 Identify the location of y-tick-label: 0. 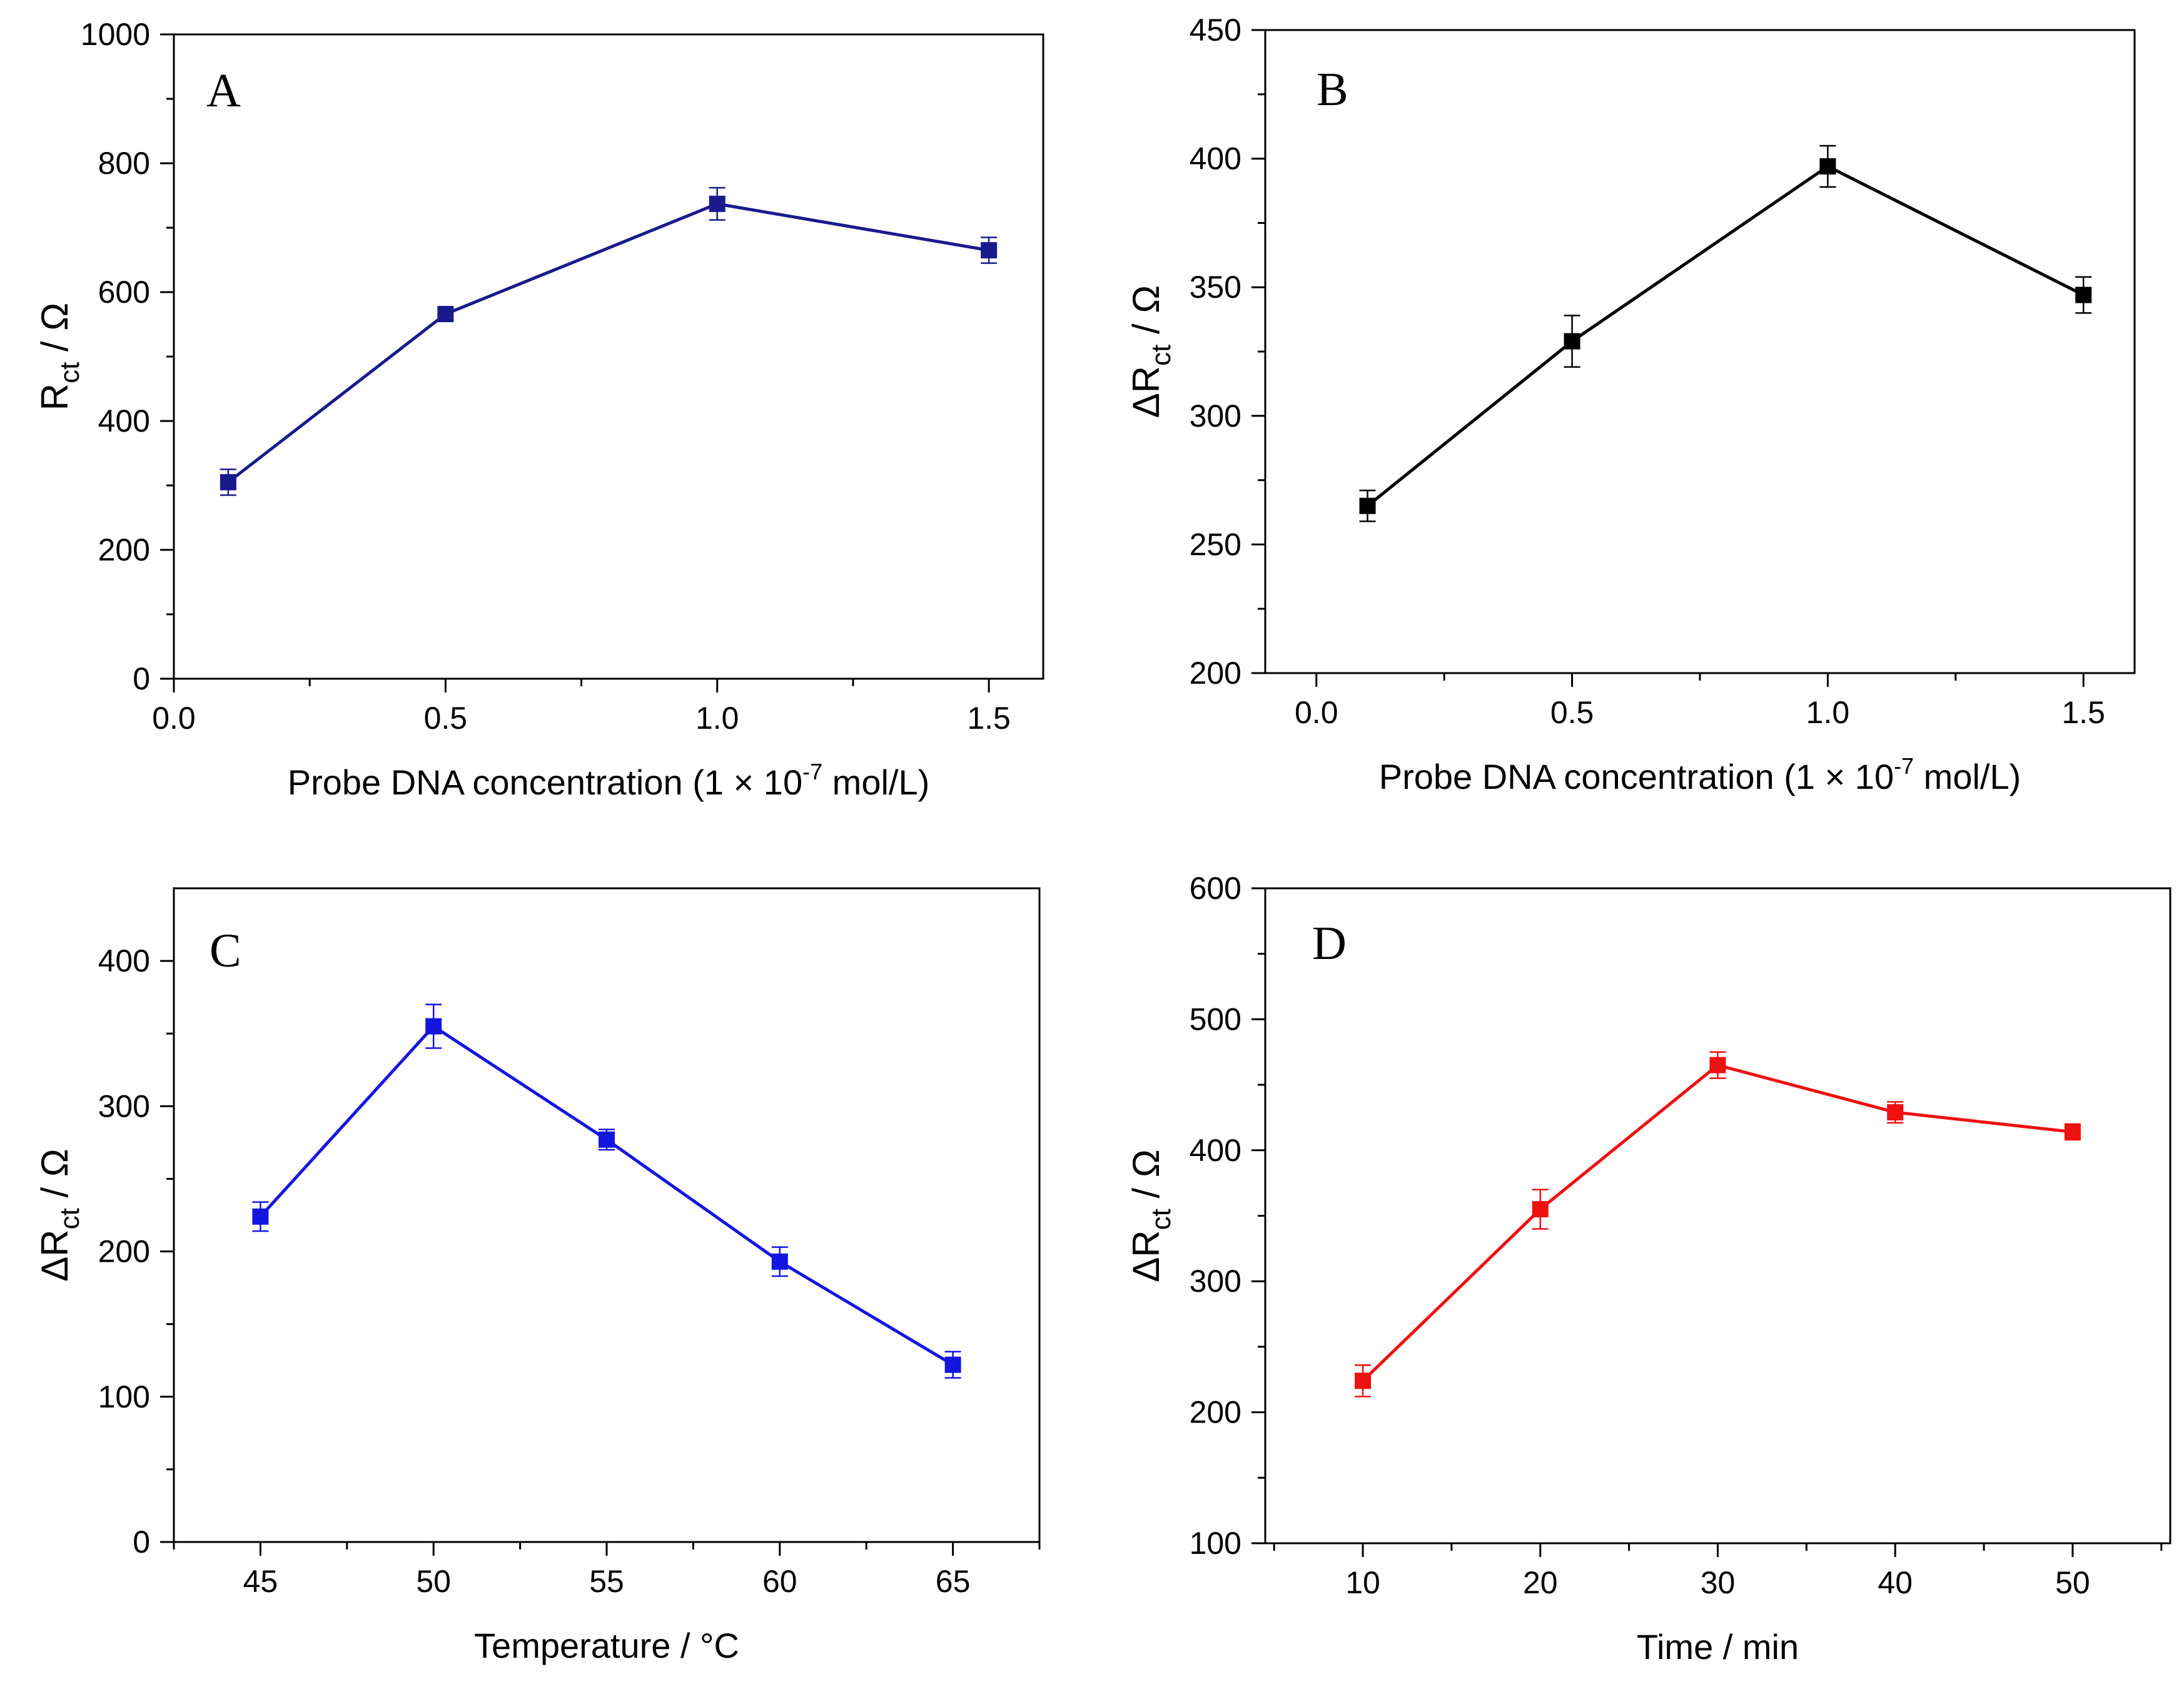
(141, 1542).